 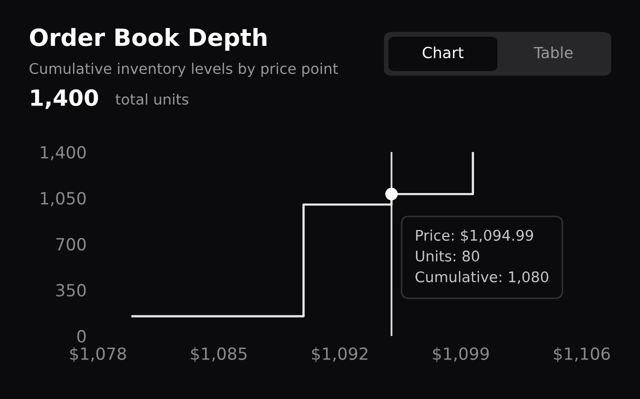 What do you see at coordinates (63, 153) in the screenshot?
I see `y-tick-label: 1,400` at bounding box center [63, 153].